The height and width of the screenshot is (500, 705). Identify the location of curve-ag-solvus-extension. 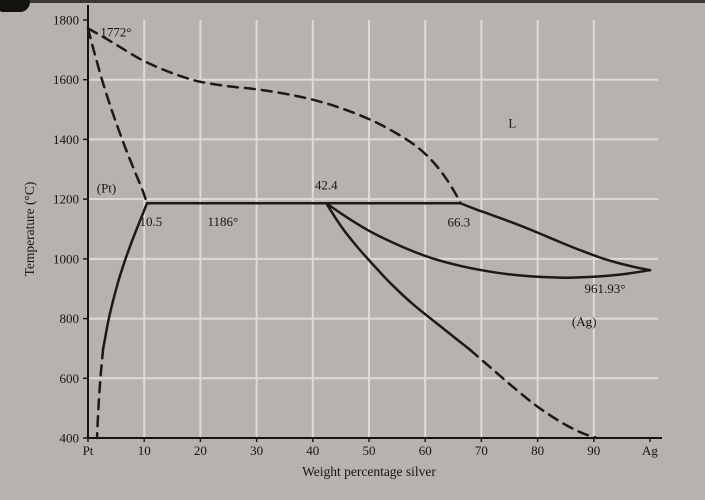
(533, 394).